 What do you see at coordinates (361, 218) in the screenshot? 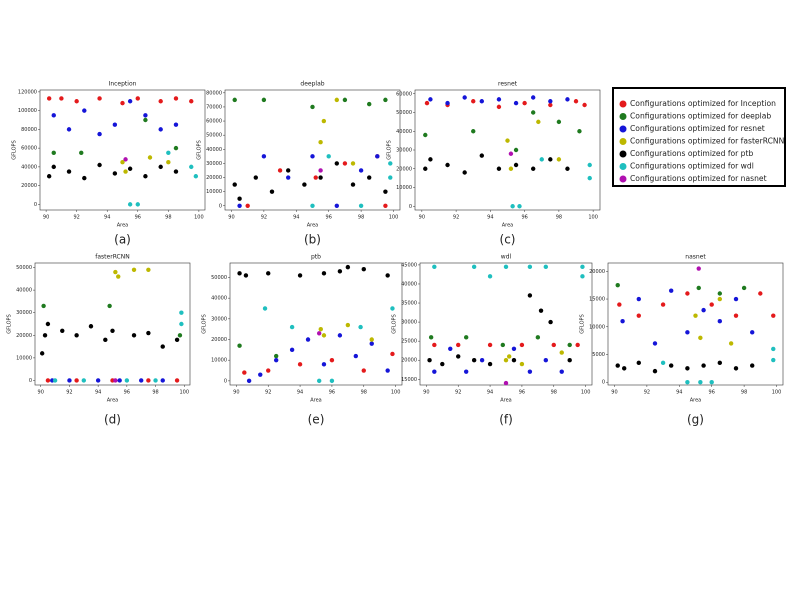
I see `x-tick-label: 98` at bounding box center [361, 218].